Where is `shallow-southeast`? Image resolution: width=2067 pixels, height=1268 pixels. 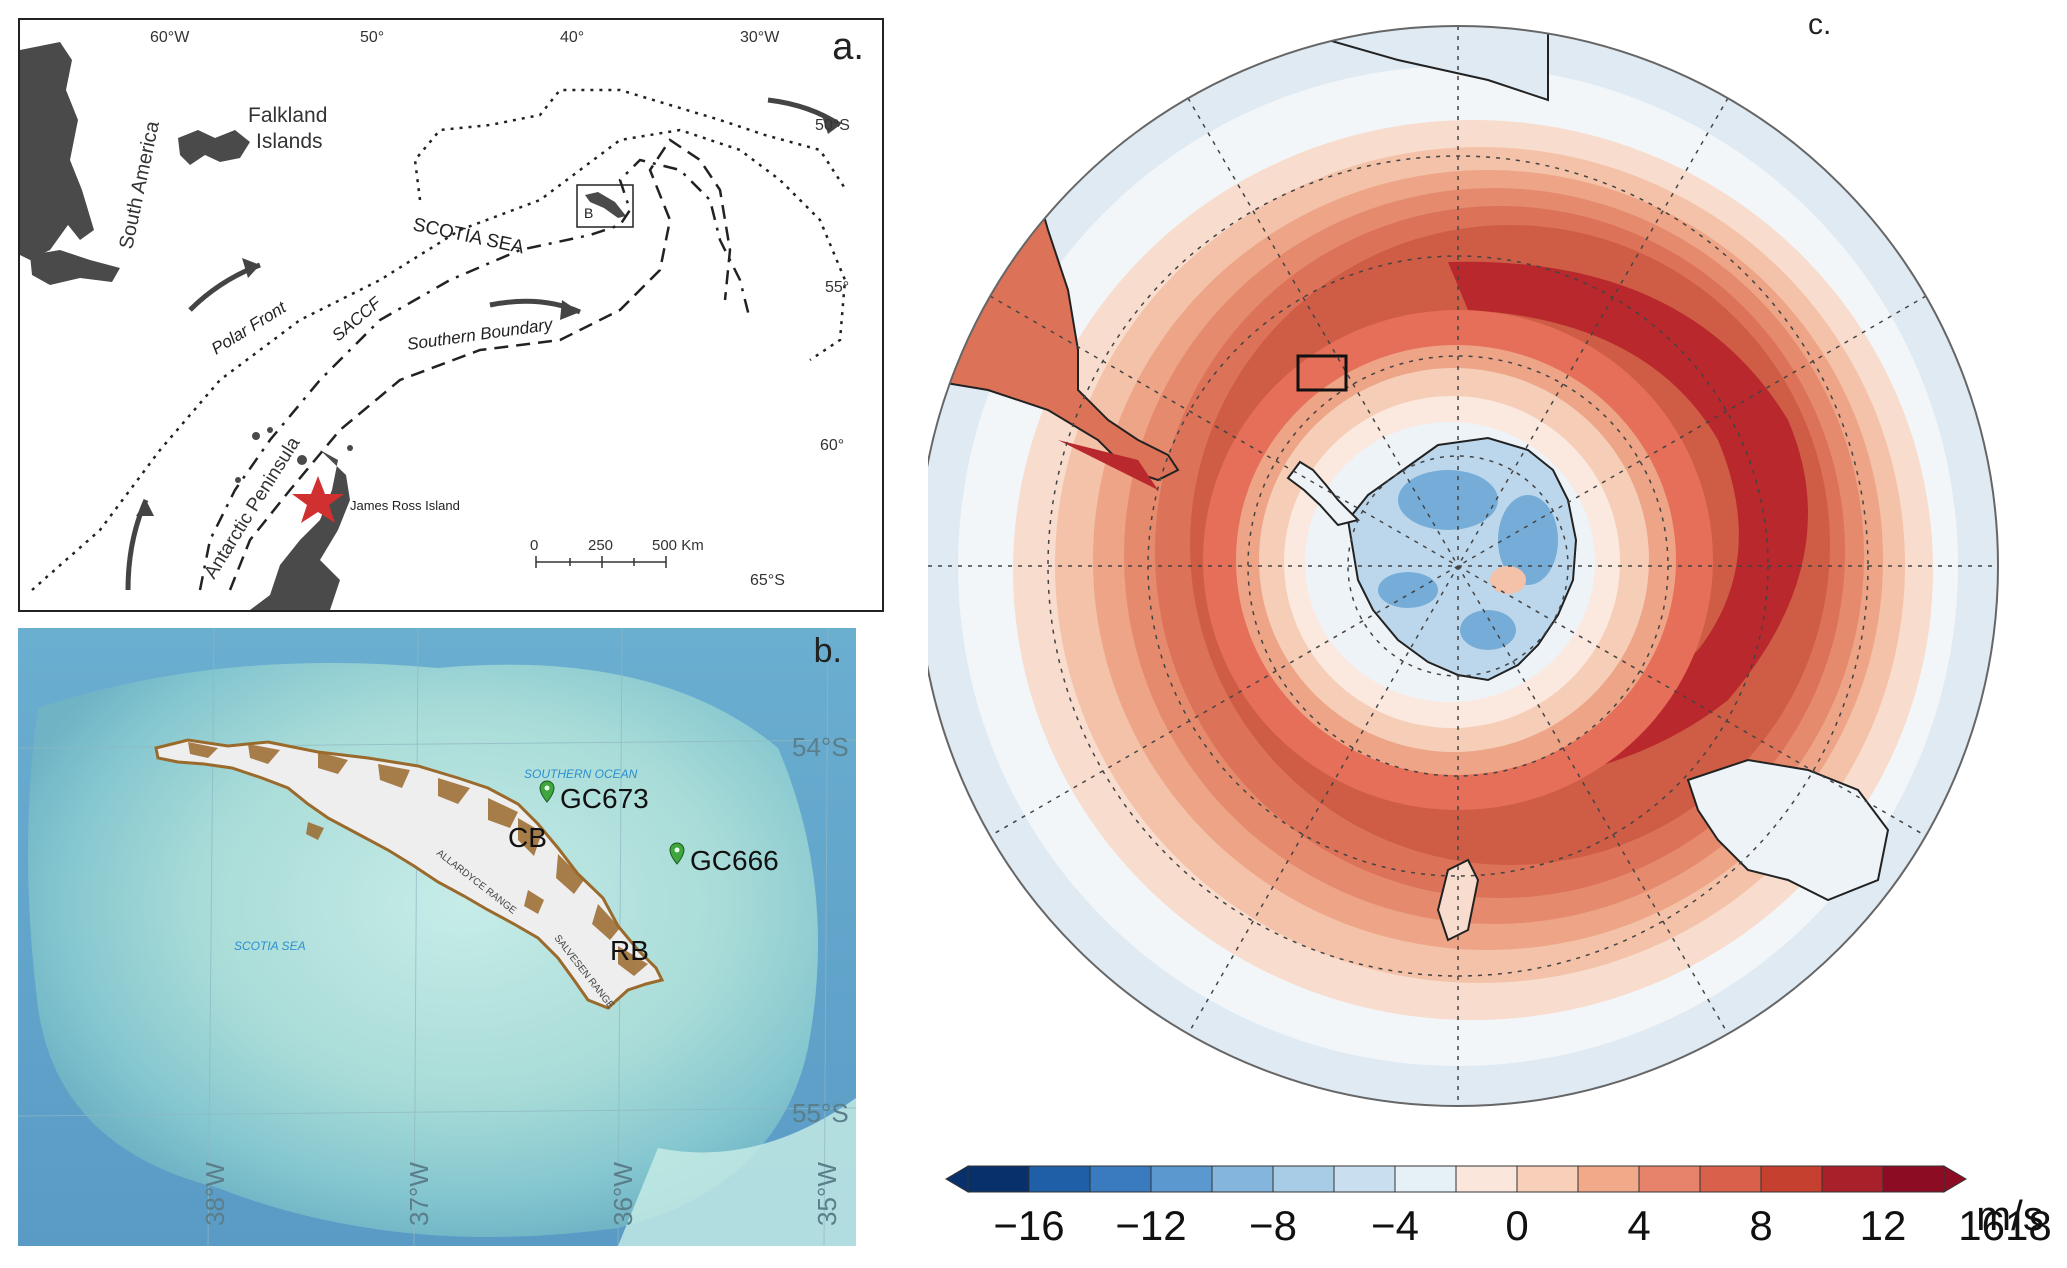
shallow-southeast is located at coordinates (737, 1172).